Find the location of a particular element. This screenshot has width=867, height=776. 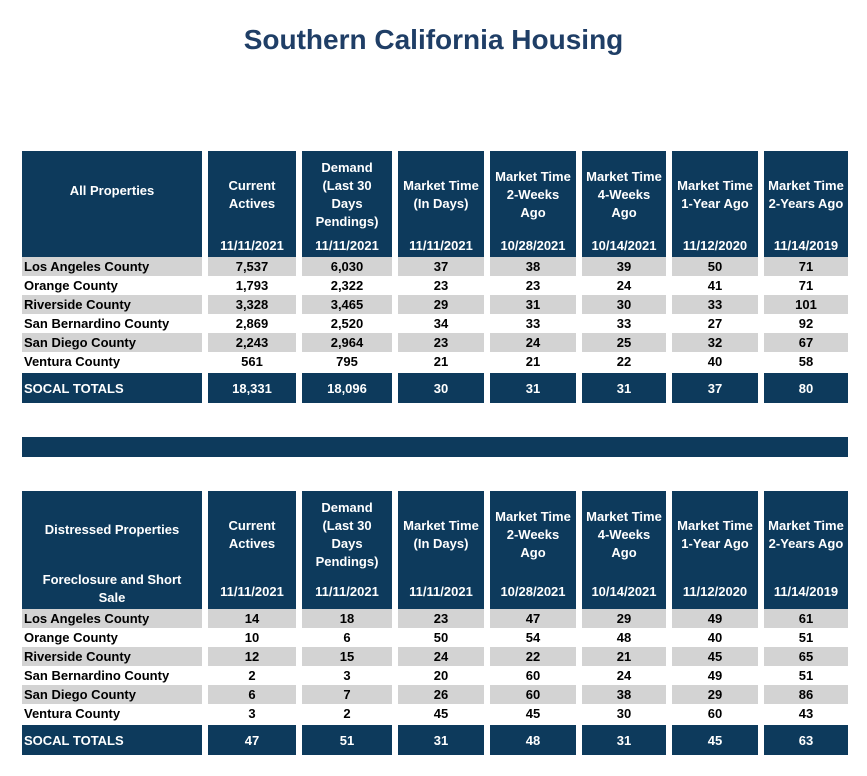

value-cell: 32 is located at coordinates (712, 342).